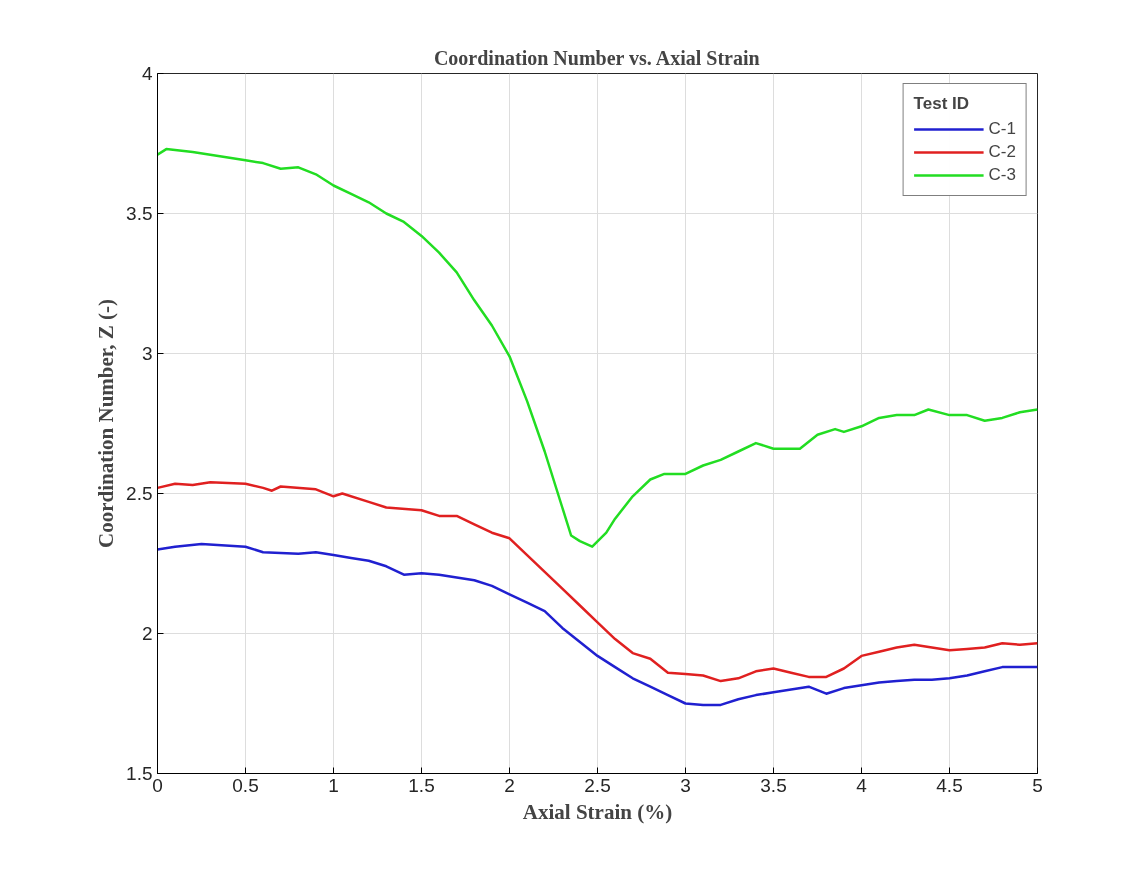 The width and height of the screenshot is (1135, 869). What do you see at coordinates (1037, 785) in the screenshot?
I see `x-tick-label: 5` at bounding box center [1037, 785].